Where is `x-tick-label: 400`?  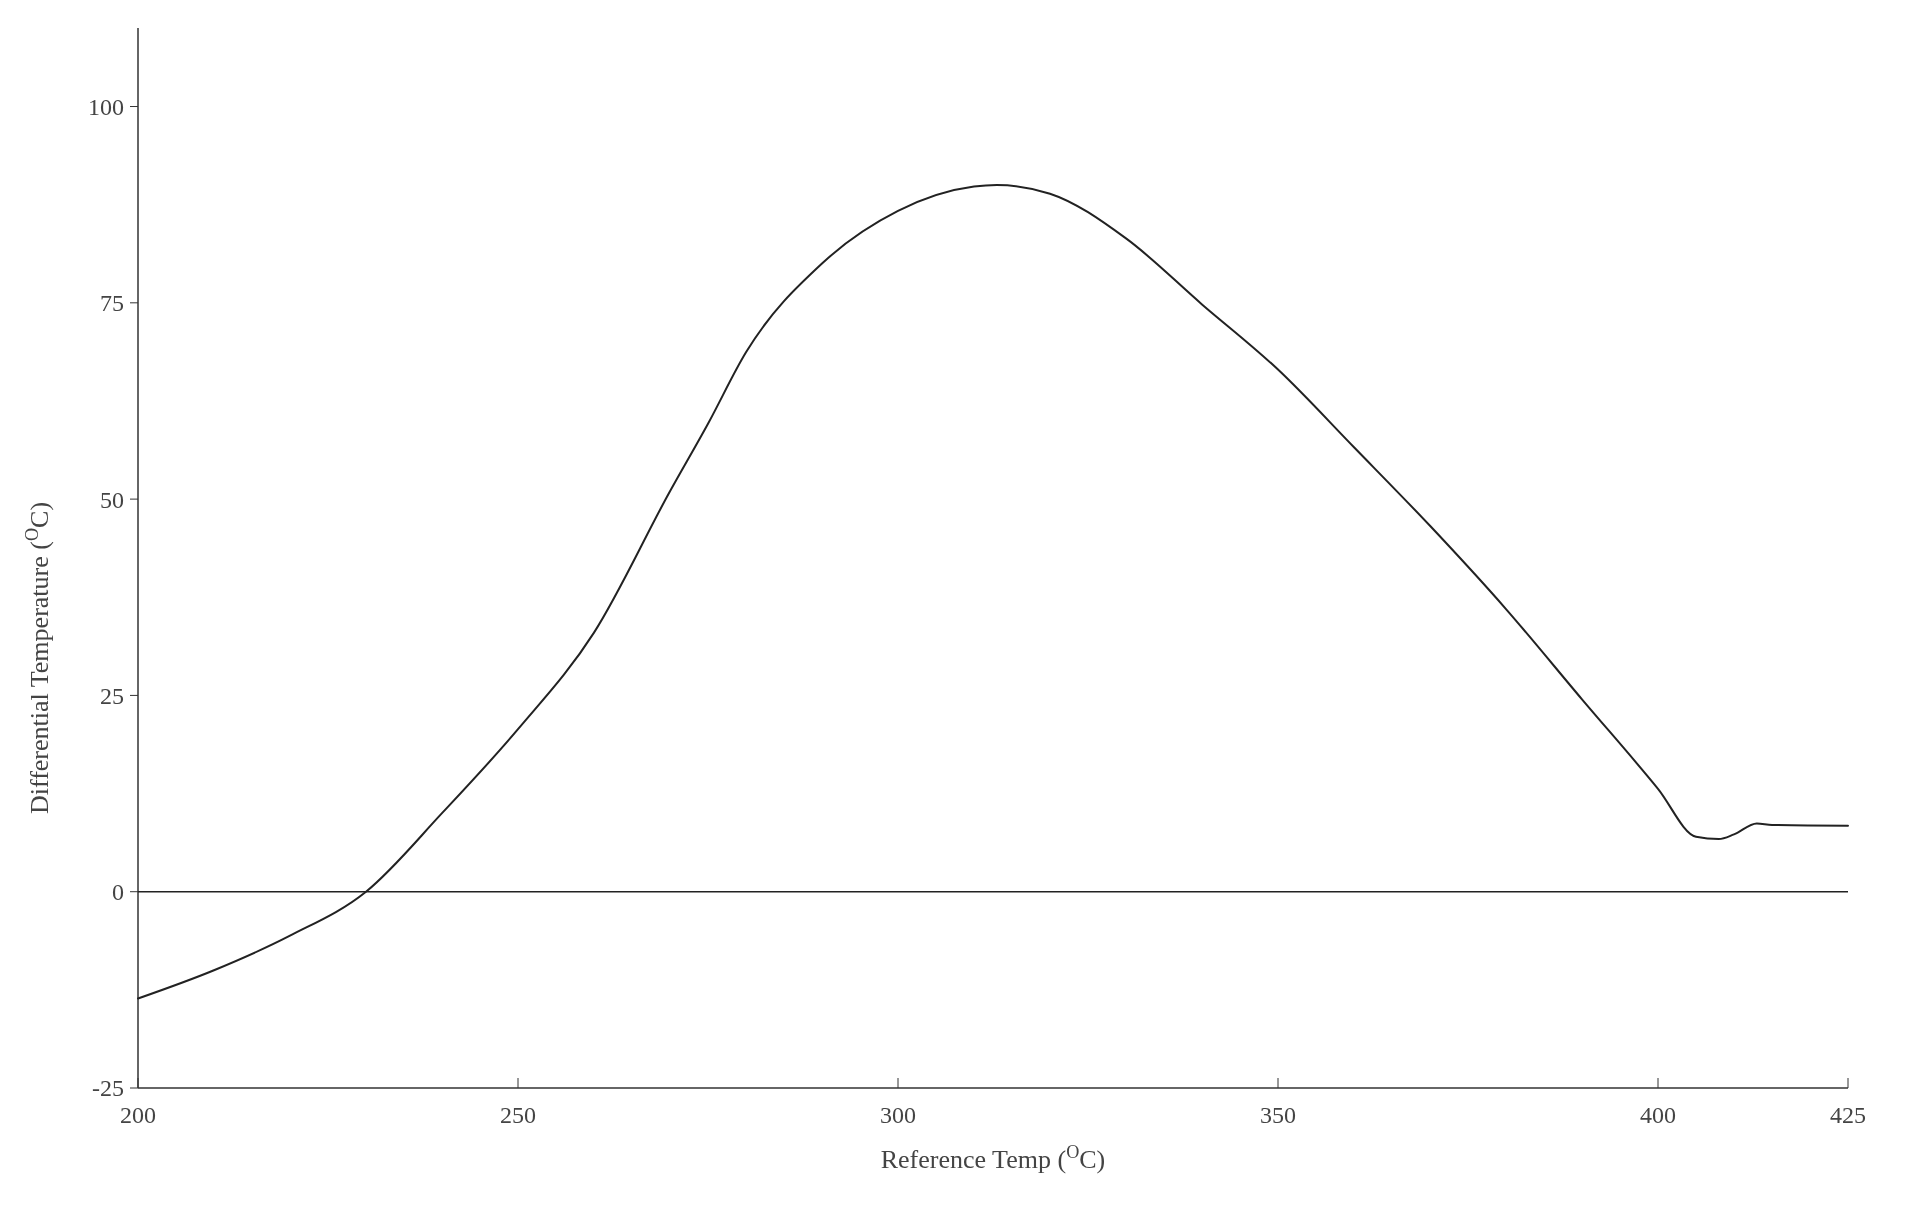 x-tick-label: 400 is located at coordinates (1658, 1115).